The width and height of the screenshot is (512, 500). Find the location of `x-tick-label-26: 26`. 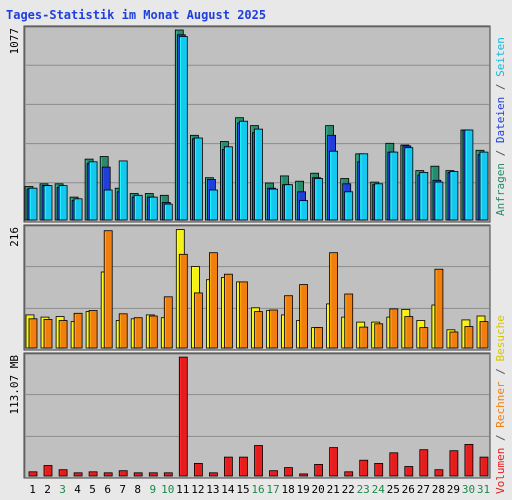

x-tick-label-26: 26 is located at coordinates (408, 489).